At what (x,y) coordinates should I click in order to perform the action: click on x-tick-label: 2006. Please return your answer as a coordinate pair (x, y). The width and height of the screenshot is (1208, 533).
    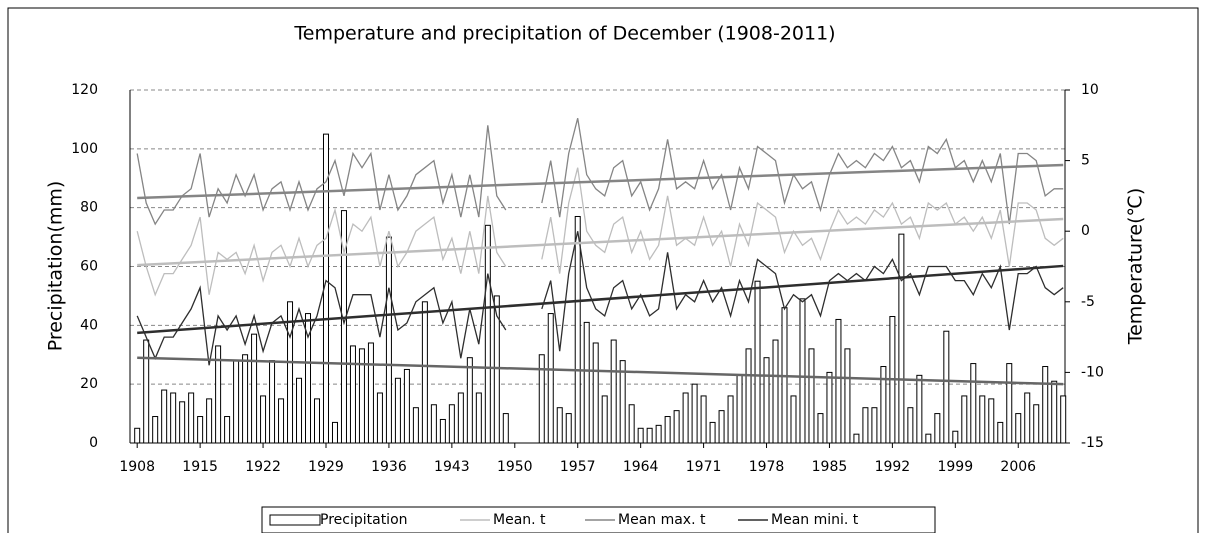
    Looking at the image, I should click on (1018, 467).